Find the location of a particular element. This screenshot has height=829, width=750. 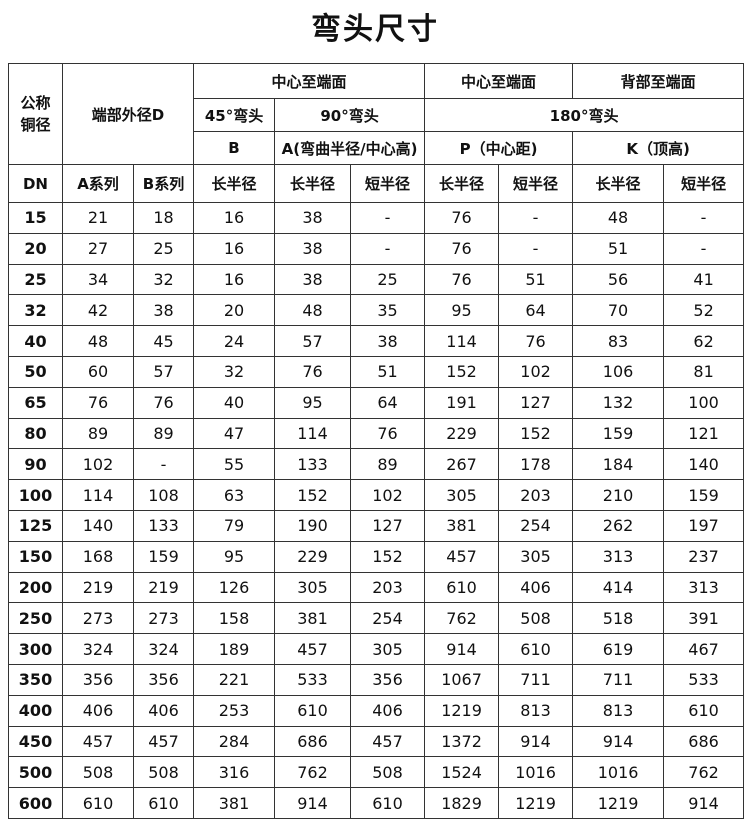

value-cell: 20 is located at coordinates (234, 310).